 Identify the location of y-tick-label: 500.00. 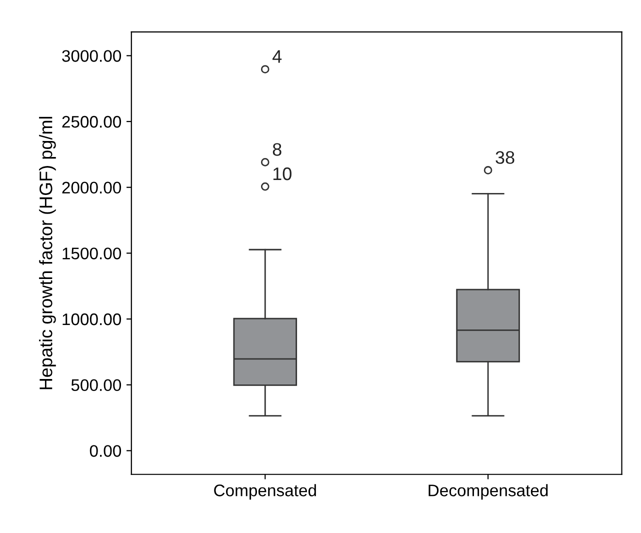
(96, 385).